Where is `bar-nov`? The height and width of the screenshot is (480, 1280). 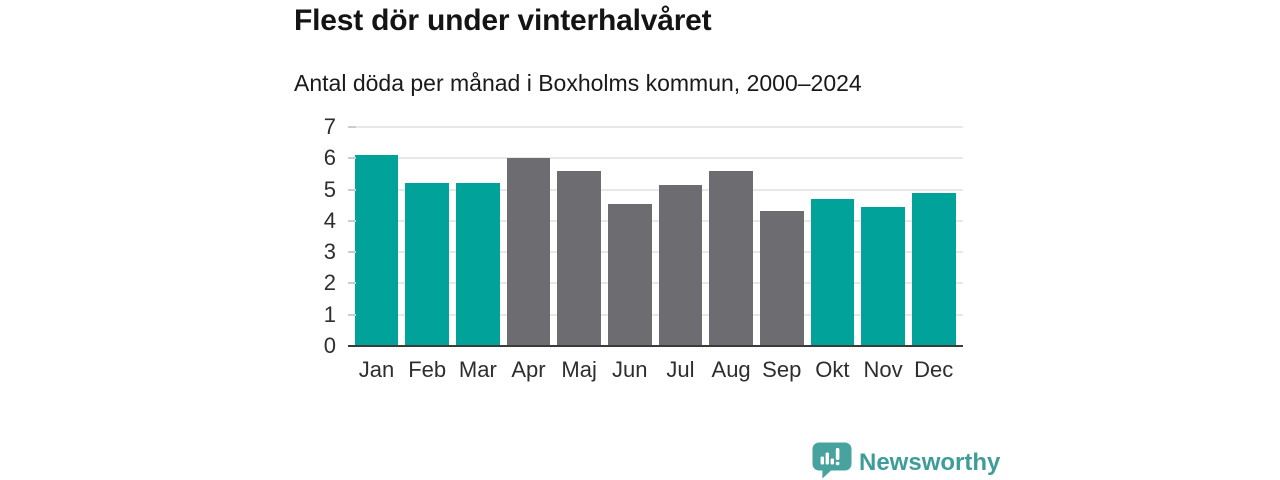 bar-nov is located at coordinates (883, 276).